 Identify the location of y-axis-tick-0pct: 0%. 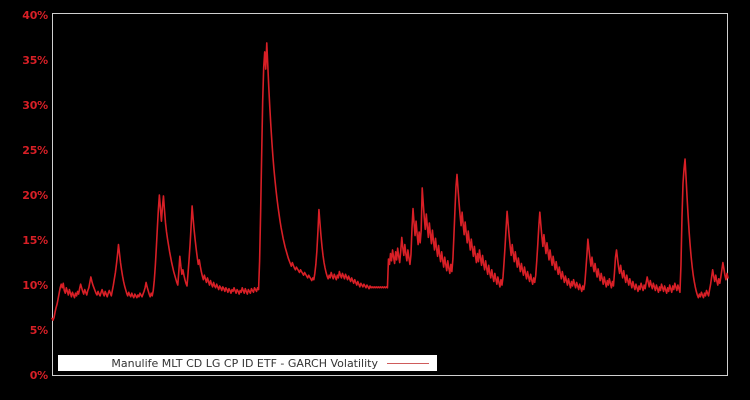
(38, 375).